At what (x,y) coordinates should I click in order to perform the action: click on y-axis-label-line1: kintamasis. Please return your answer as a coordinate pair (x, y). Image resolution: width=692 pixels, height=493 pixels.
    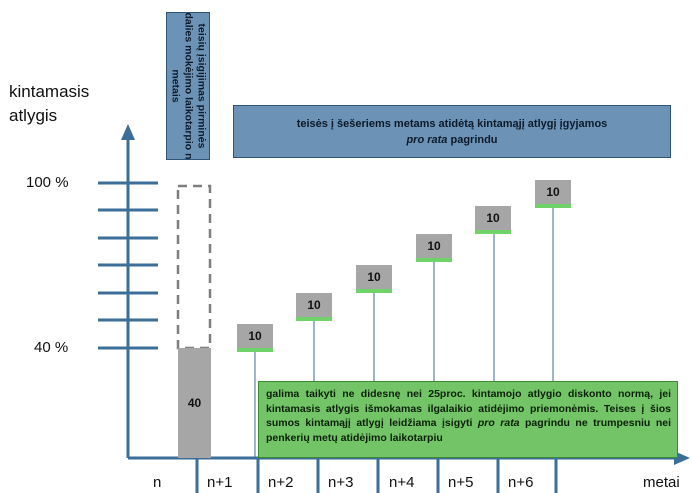
    Looking at the image, I should click on (49, 91).